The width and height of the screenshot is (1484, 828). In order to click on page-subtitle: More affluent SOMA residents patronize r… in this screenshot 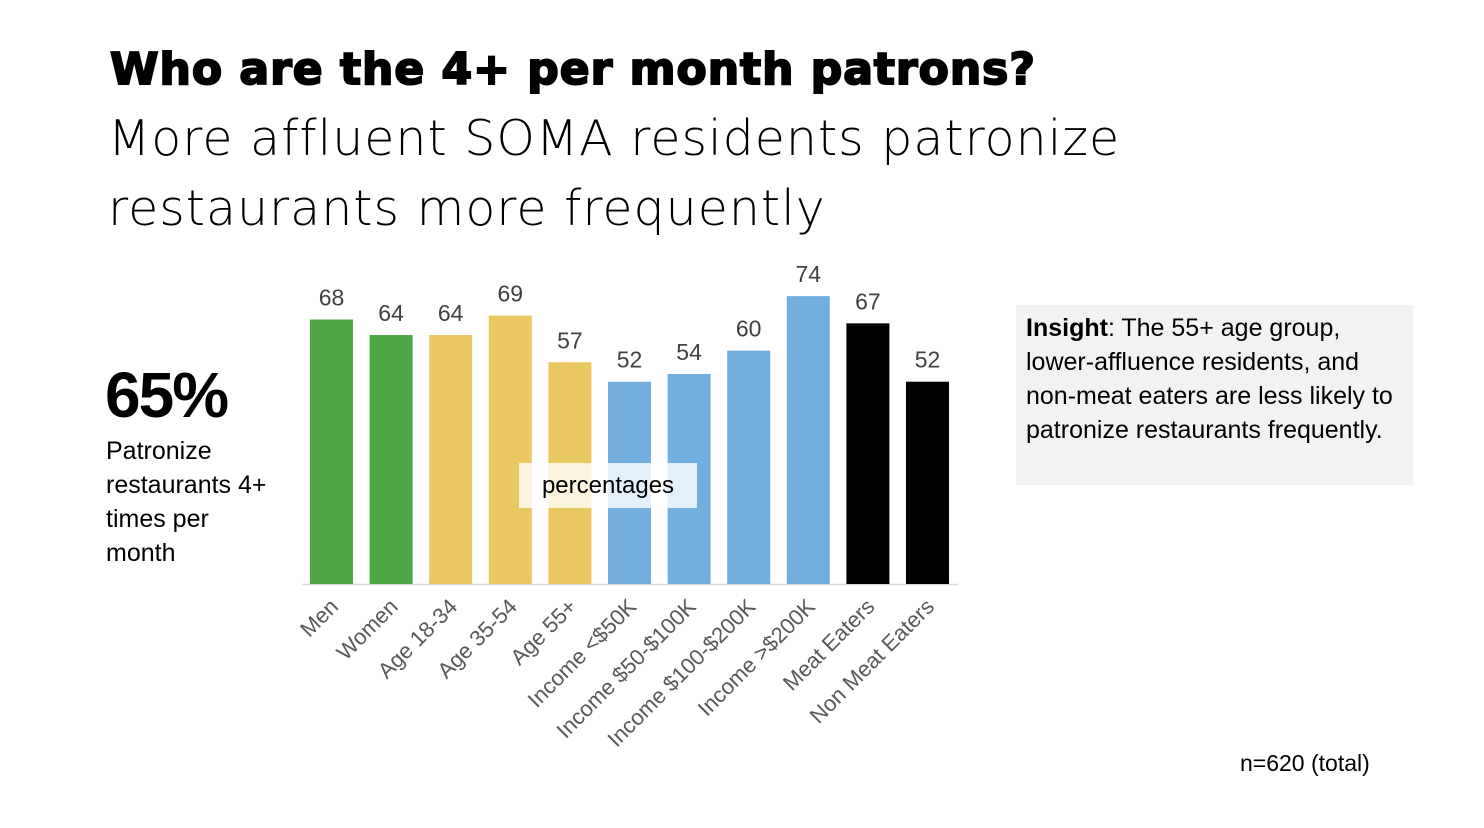, I will do `click(614, 173)`.